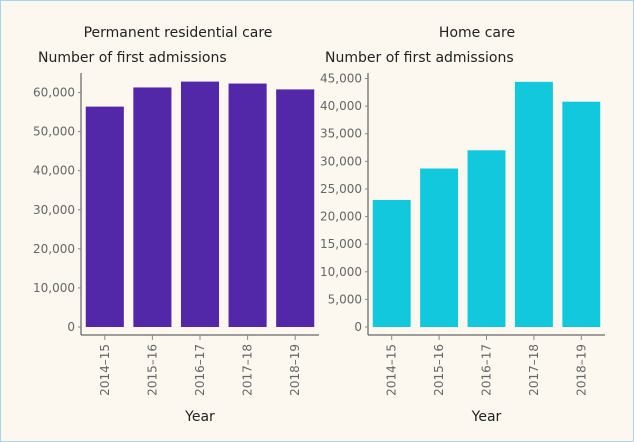 This screenshot has height=442, width=634. I want to click on y-tick-label: 25,000, so click(341, 189).